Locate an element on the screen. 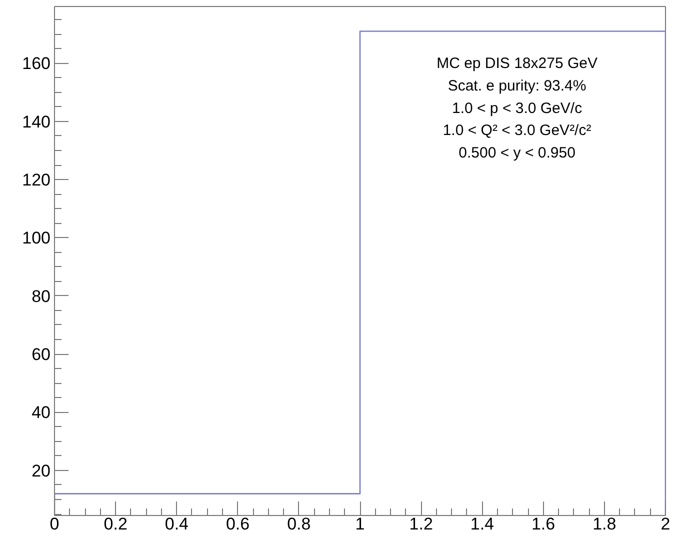  x-tick-label: 1.4 is located at coordinates (482, 524).